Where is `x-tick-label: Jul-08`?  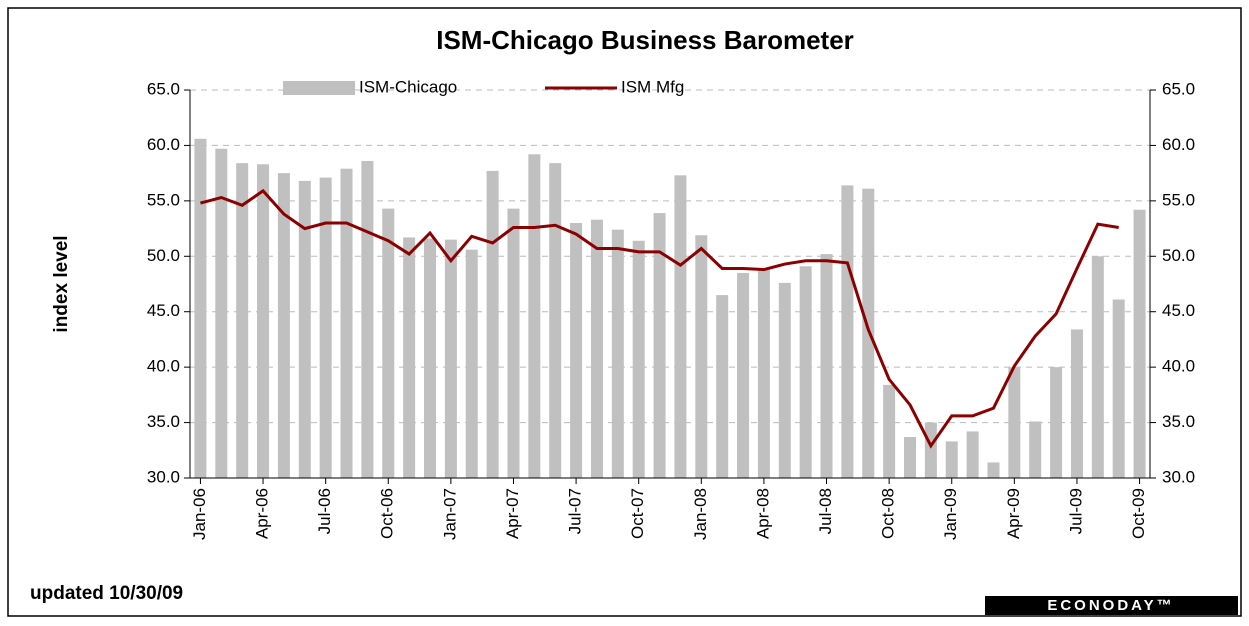 x-tick-label: Jul-08 is located at coordinates (825, 511).